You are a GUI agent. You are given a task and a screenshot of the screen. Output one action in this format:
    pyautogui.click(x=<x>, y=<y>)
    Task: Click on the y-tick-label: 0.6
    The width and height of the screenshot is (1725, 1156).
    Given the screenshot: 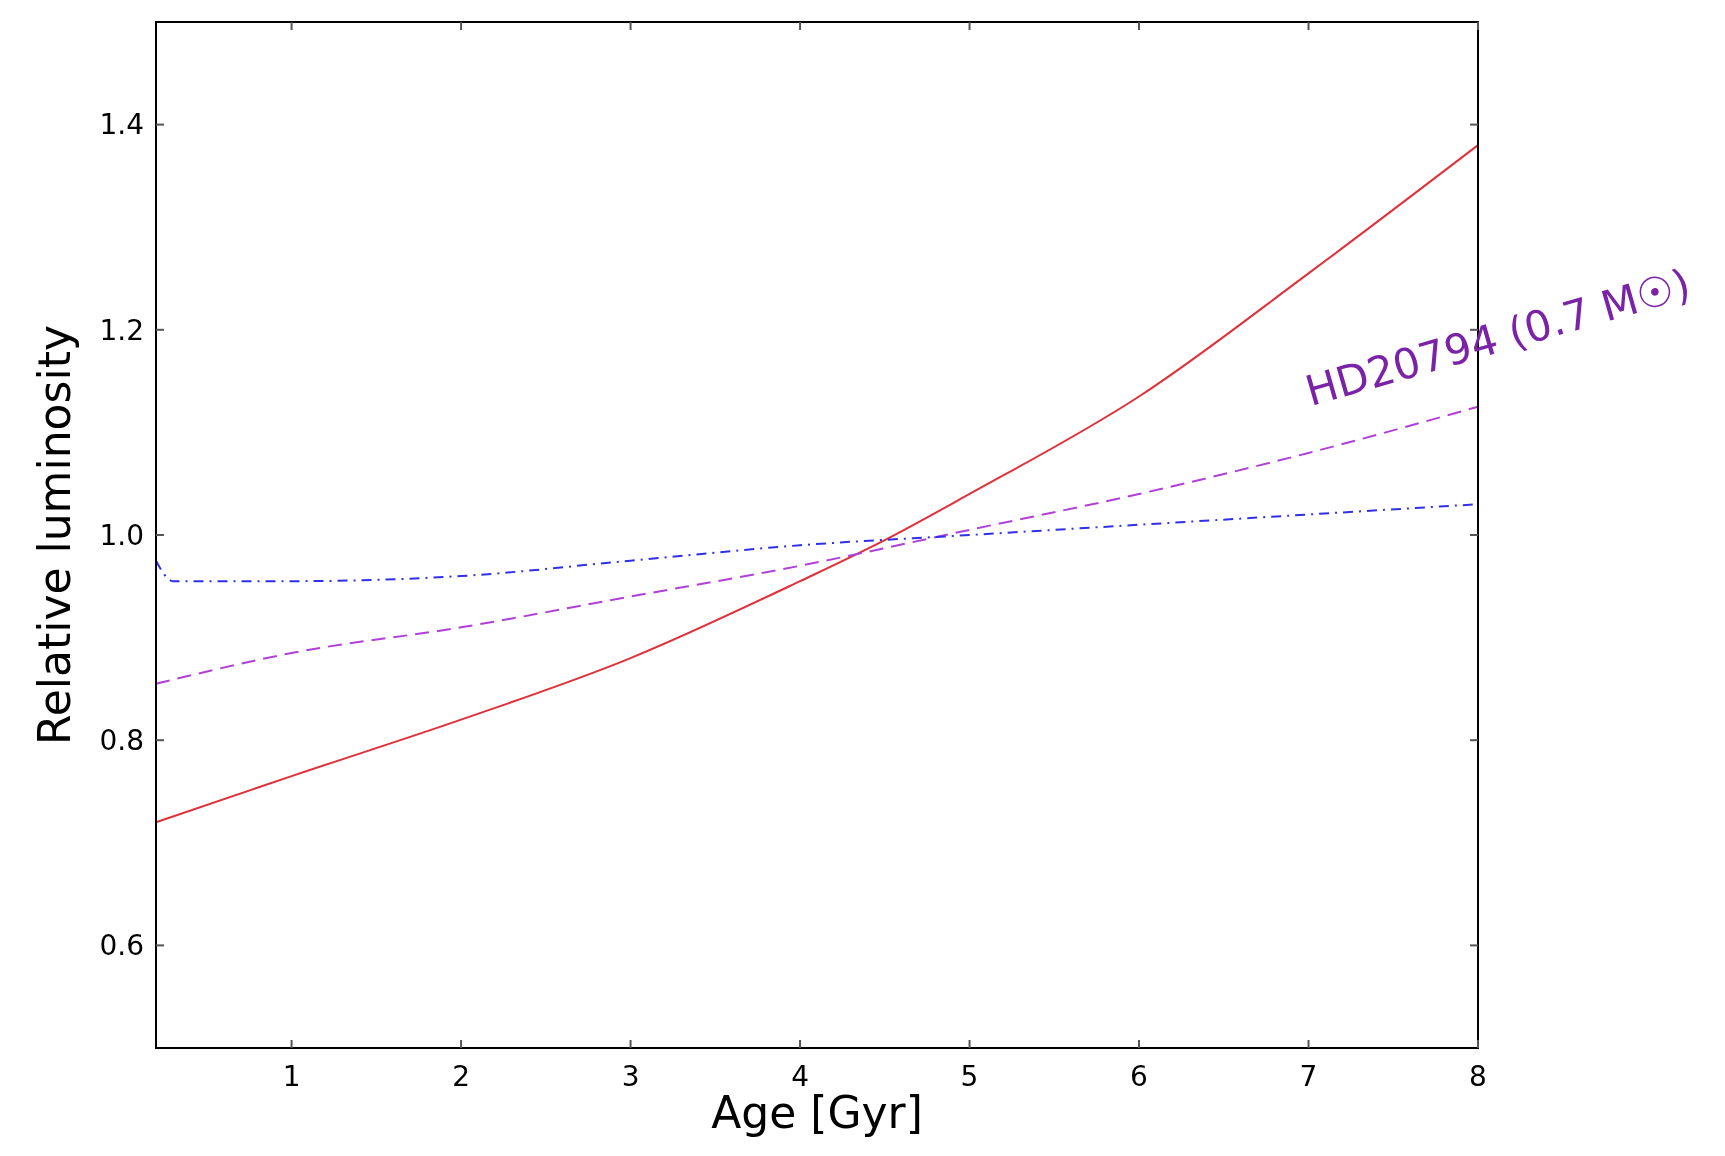 What is the action you would take?
    pyautogui.click(x=121, y=946)
    